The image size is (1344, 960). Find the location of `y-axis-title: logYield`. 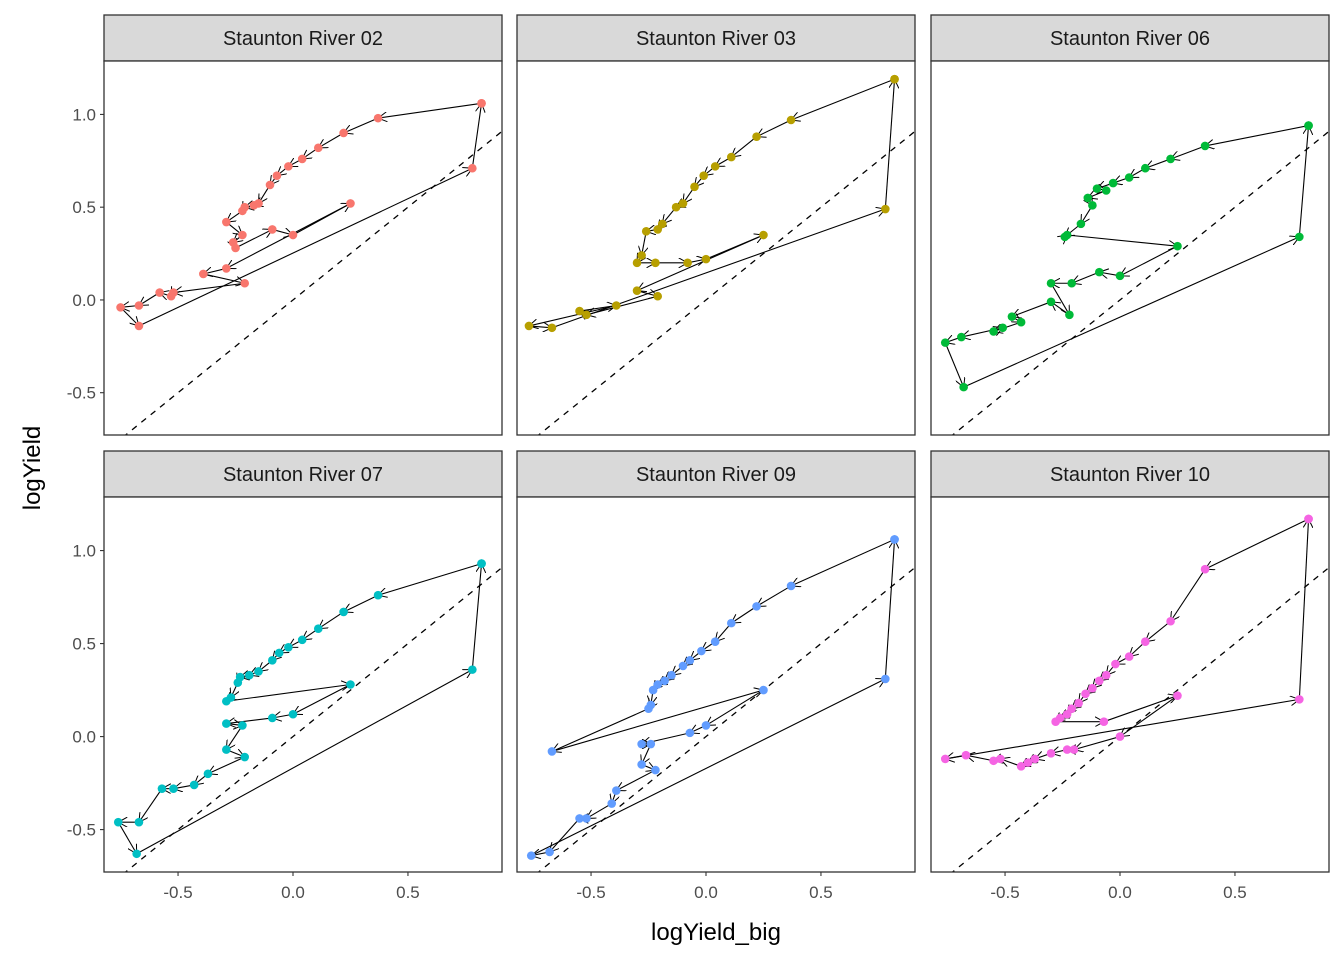

y-axis-title: logYield is located at coordinates (32, 468).